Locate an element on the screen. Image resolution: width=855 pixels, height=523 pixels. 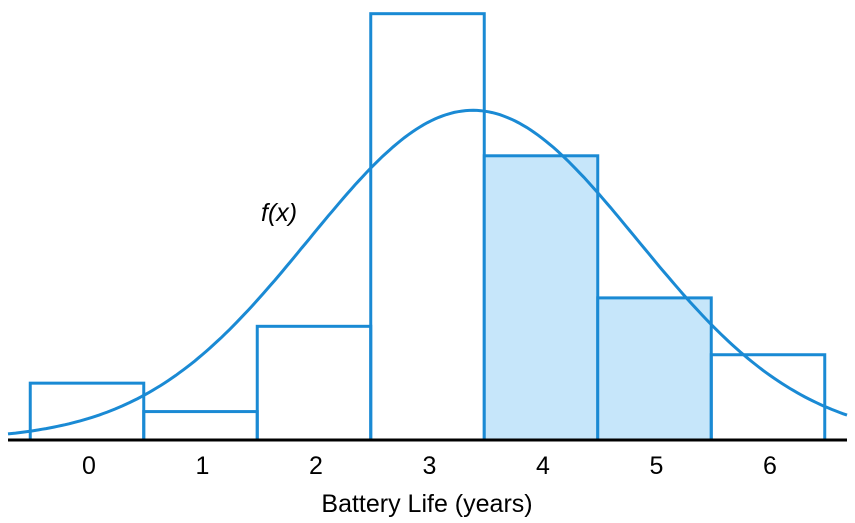
tick-label-6: 6 is located at coordinates (770, 466).